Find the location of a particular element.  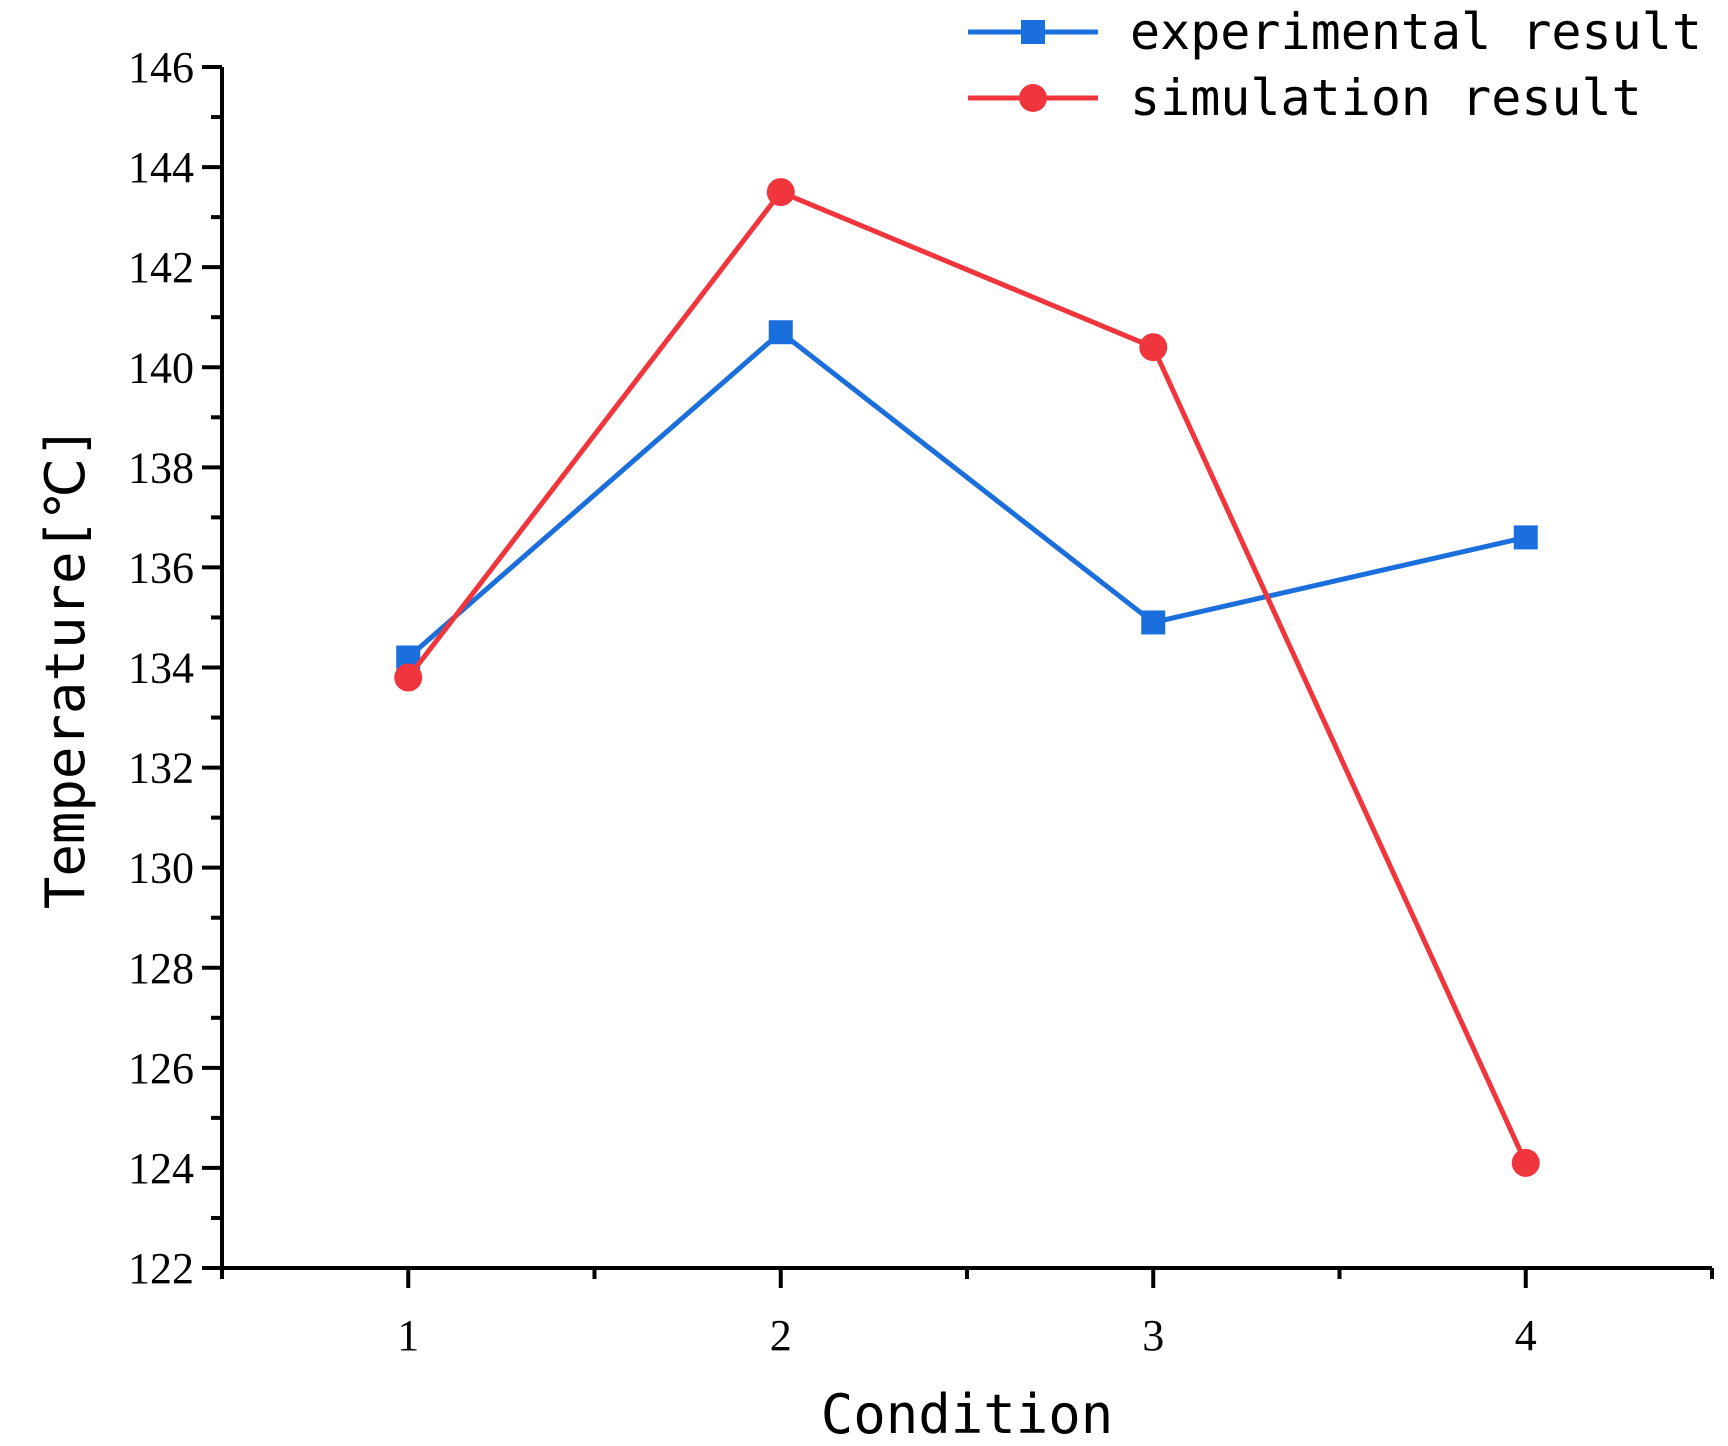

legend-label: experimental result is located at coordinates (1416, 32).